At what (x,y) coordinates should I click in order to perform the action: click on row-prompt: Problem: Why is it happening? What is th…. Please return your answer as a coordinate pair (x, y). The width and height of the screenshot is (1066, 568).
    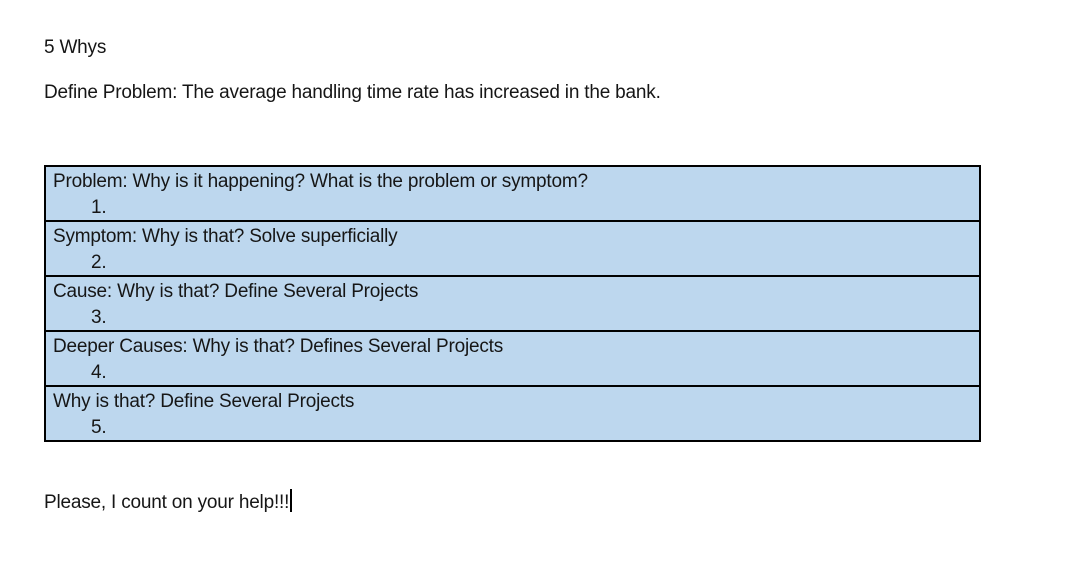
    Looking at the image, I should click on (320, 181).